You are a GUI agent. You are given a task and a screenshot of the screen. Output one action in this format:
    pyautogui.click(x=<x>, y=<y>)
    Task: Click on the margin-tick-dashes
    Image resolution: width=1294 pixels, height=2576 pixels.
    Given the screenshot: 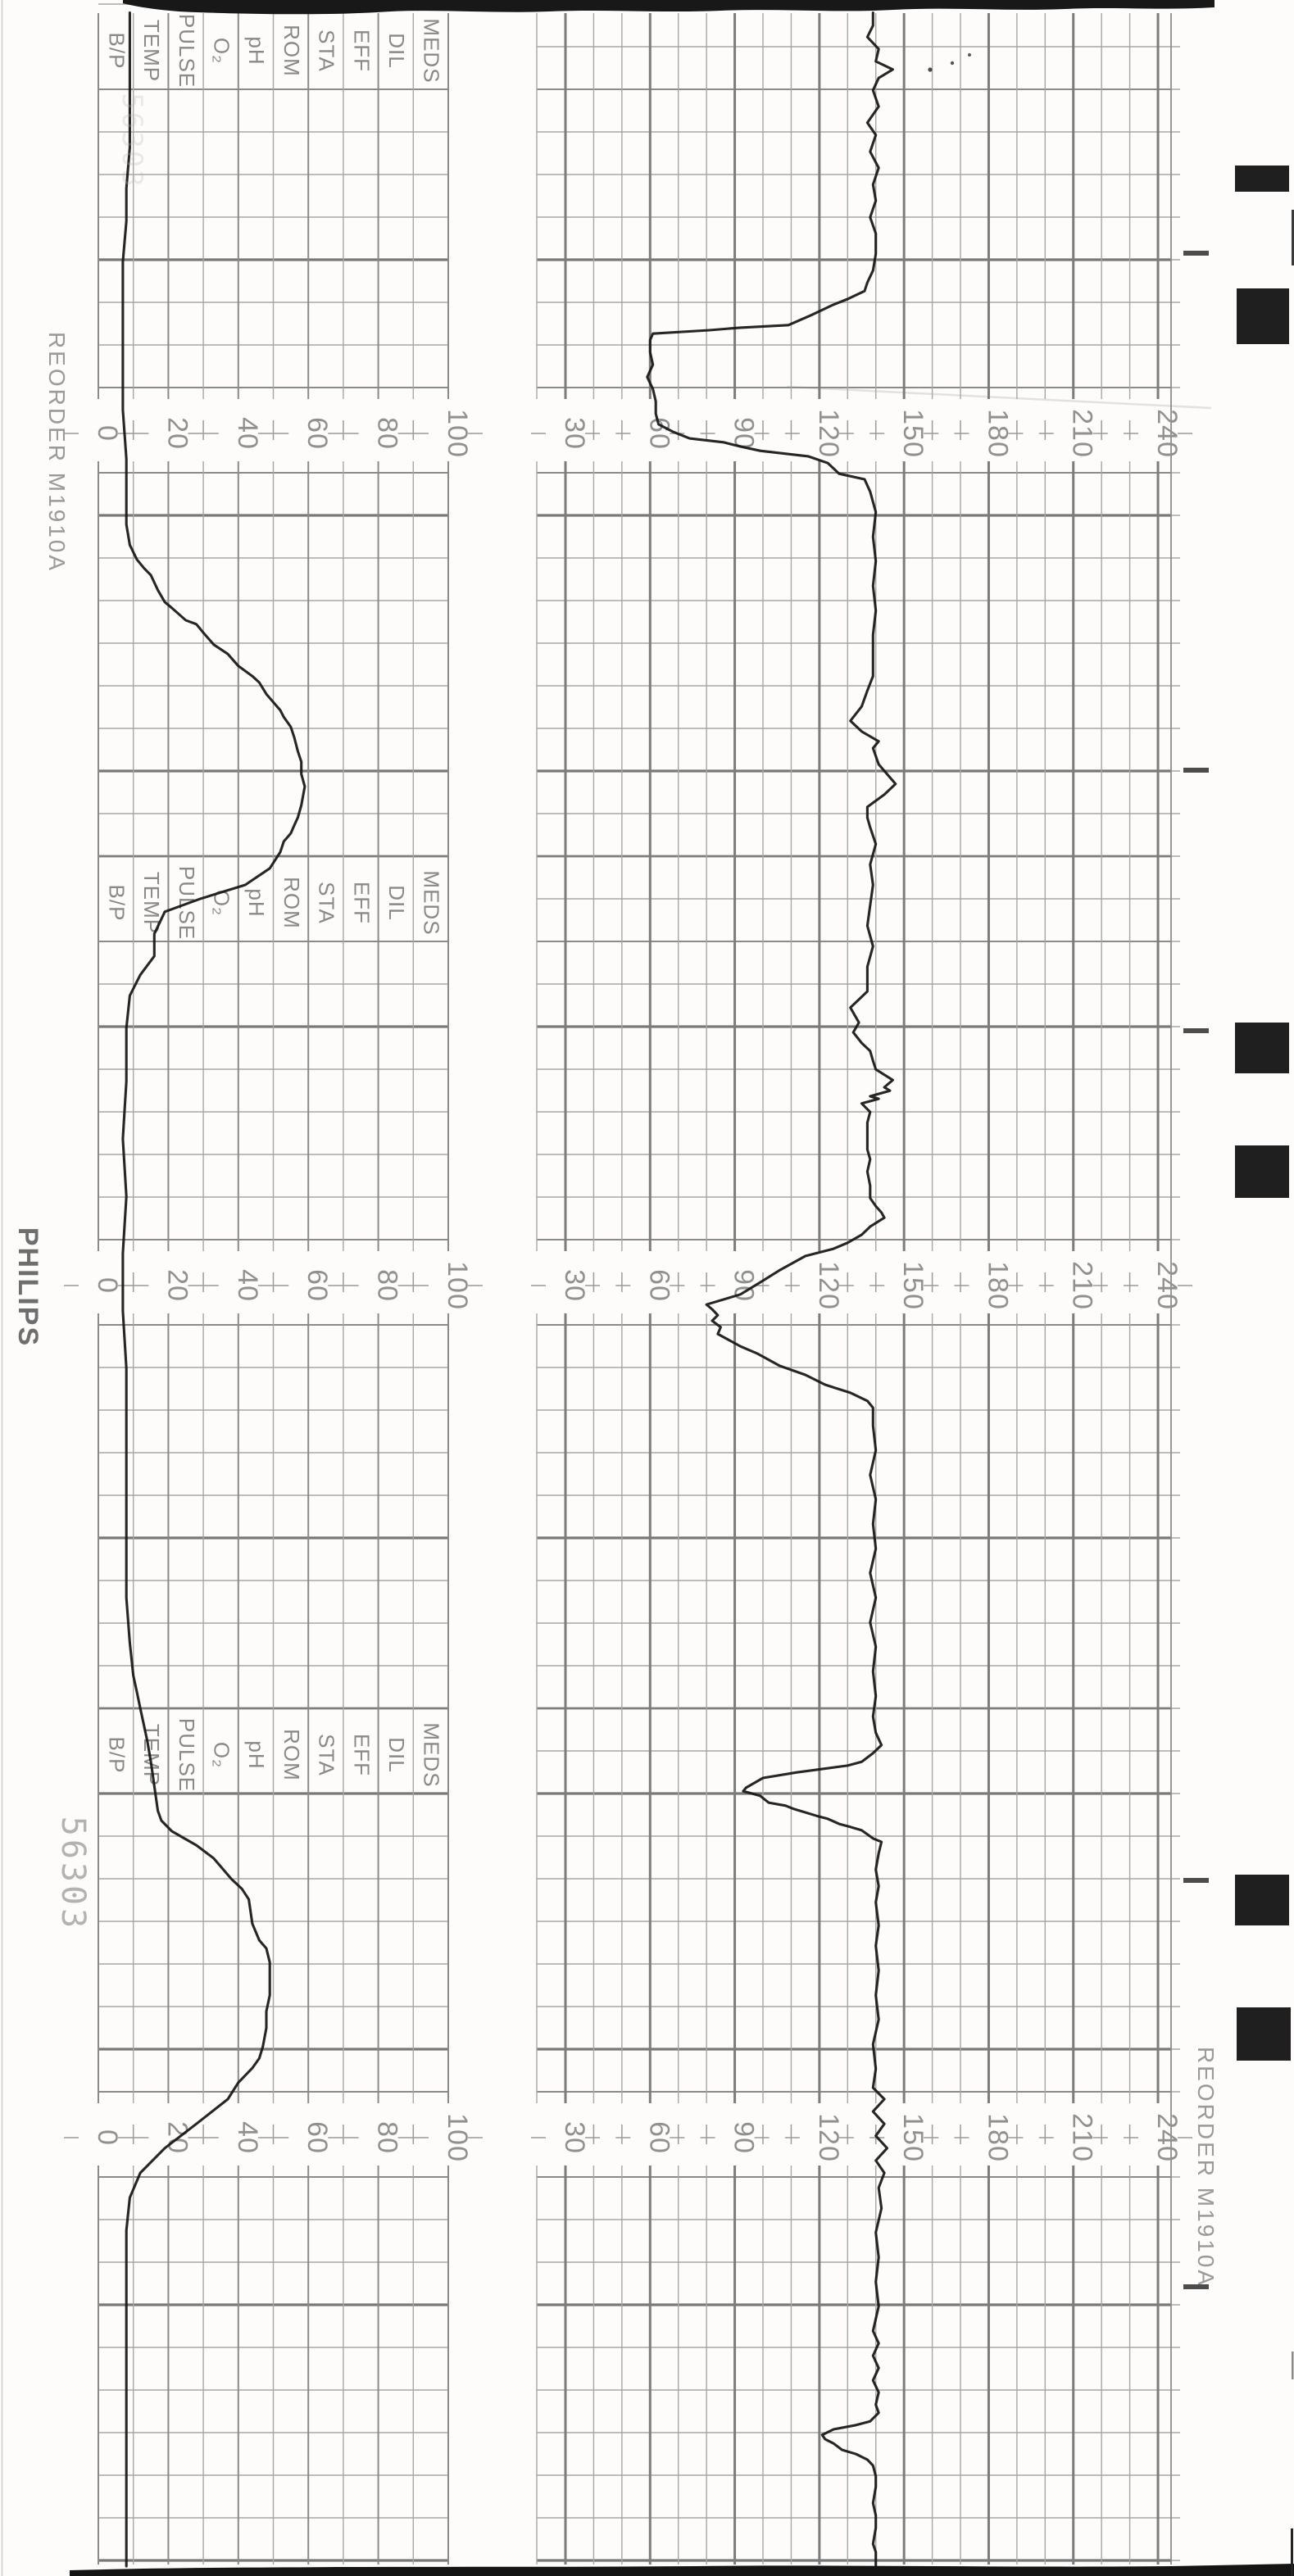 What is the action you would take?
    pyautogui.click(x=1196, y=1270)
    